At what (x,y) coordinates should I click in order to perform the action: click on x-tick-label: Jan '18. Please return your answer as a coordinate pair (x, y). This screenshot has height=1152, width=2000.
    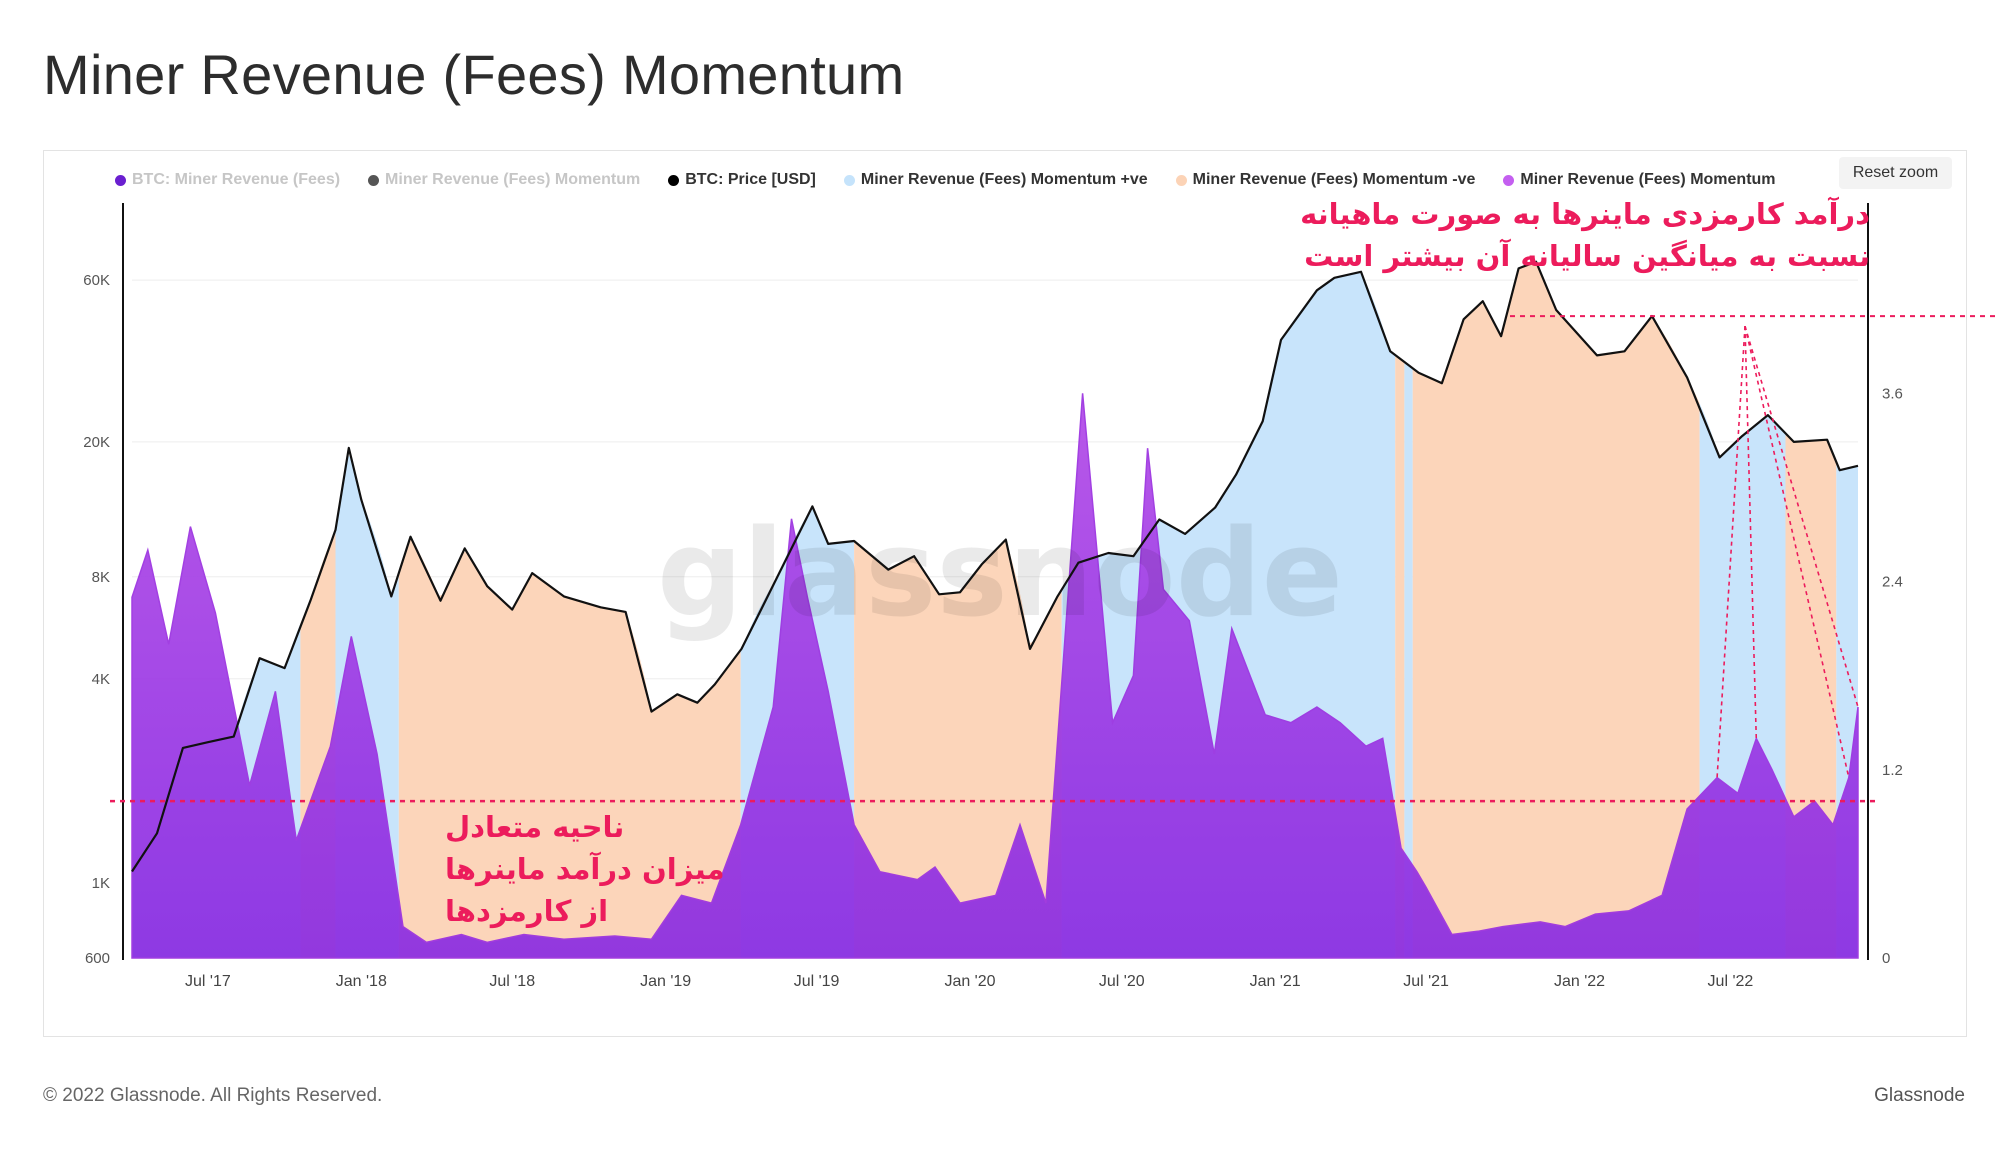
    Looking at the image, I should click on (361, 981).